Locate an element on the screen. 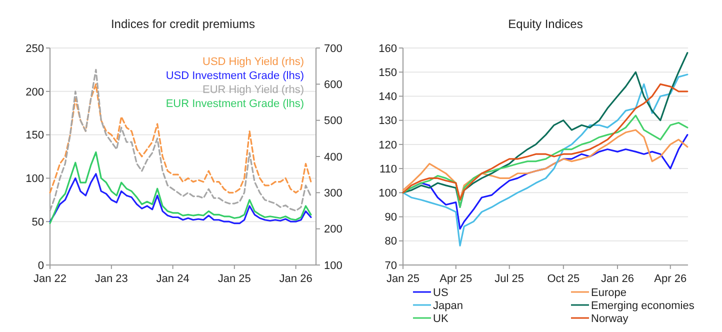  y2-tick-label: 600 is located at coordinates (333, 85).